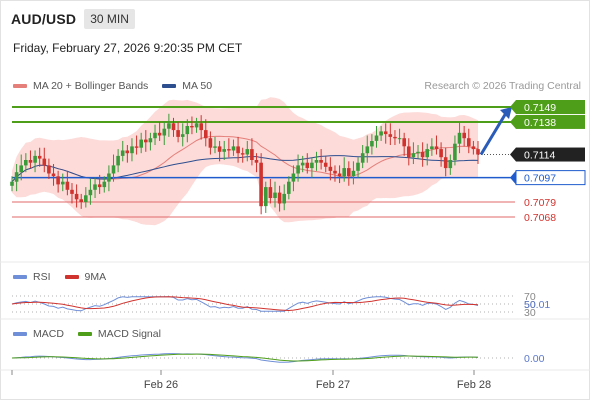 The height and width of the screenshot is (400, 590). What do you see at coordinates (537, 305) in the screenshot?
I see `rsi-current-label: 50.01` at bounding box center [537, 305].